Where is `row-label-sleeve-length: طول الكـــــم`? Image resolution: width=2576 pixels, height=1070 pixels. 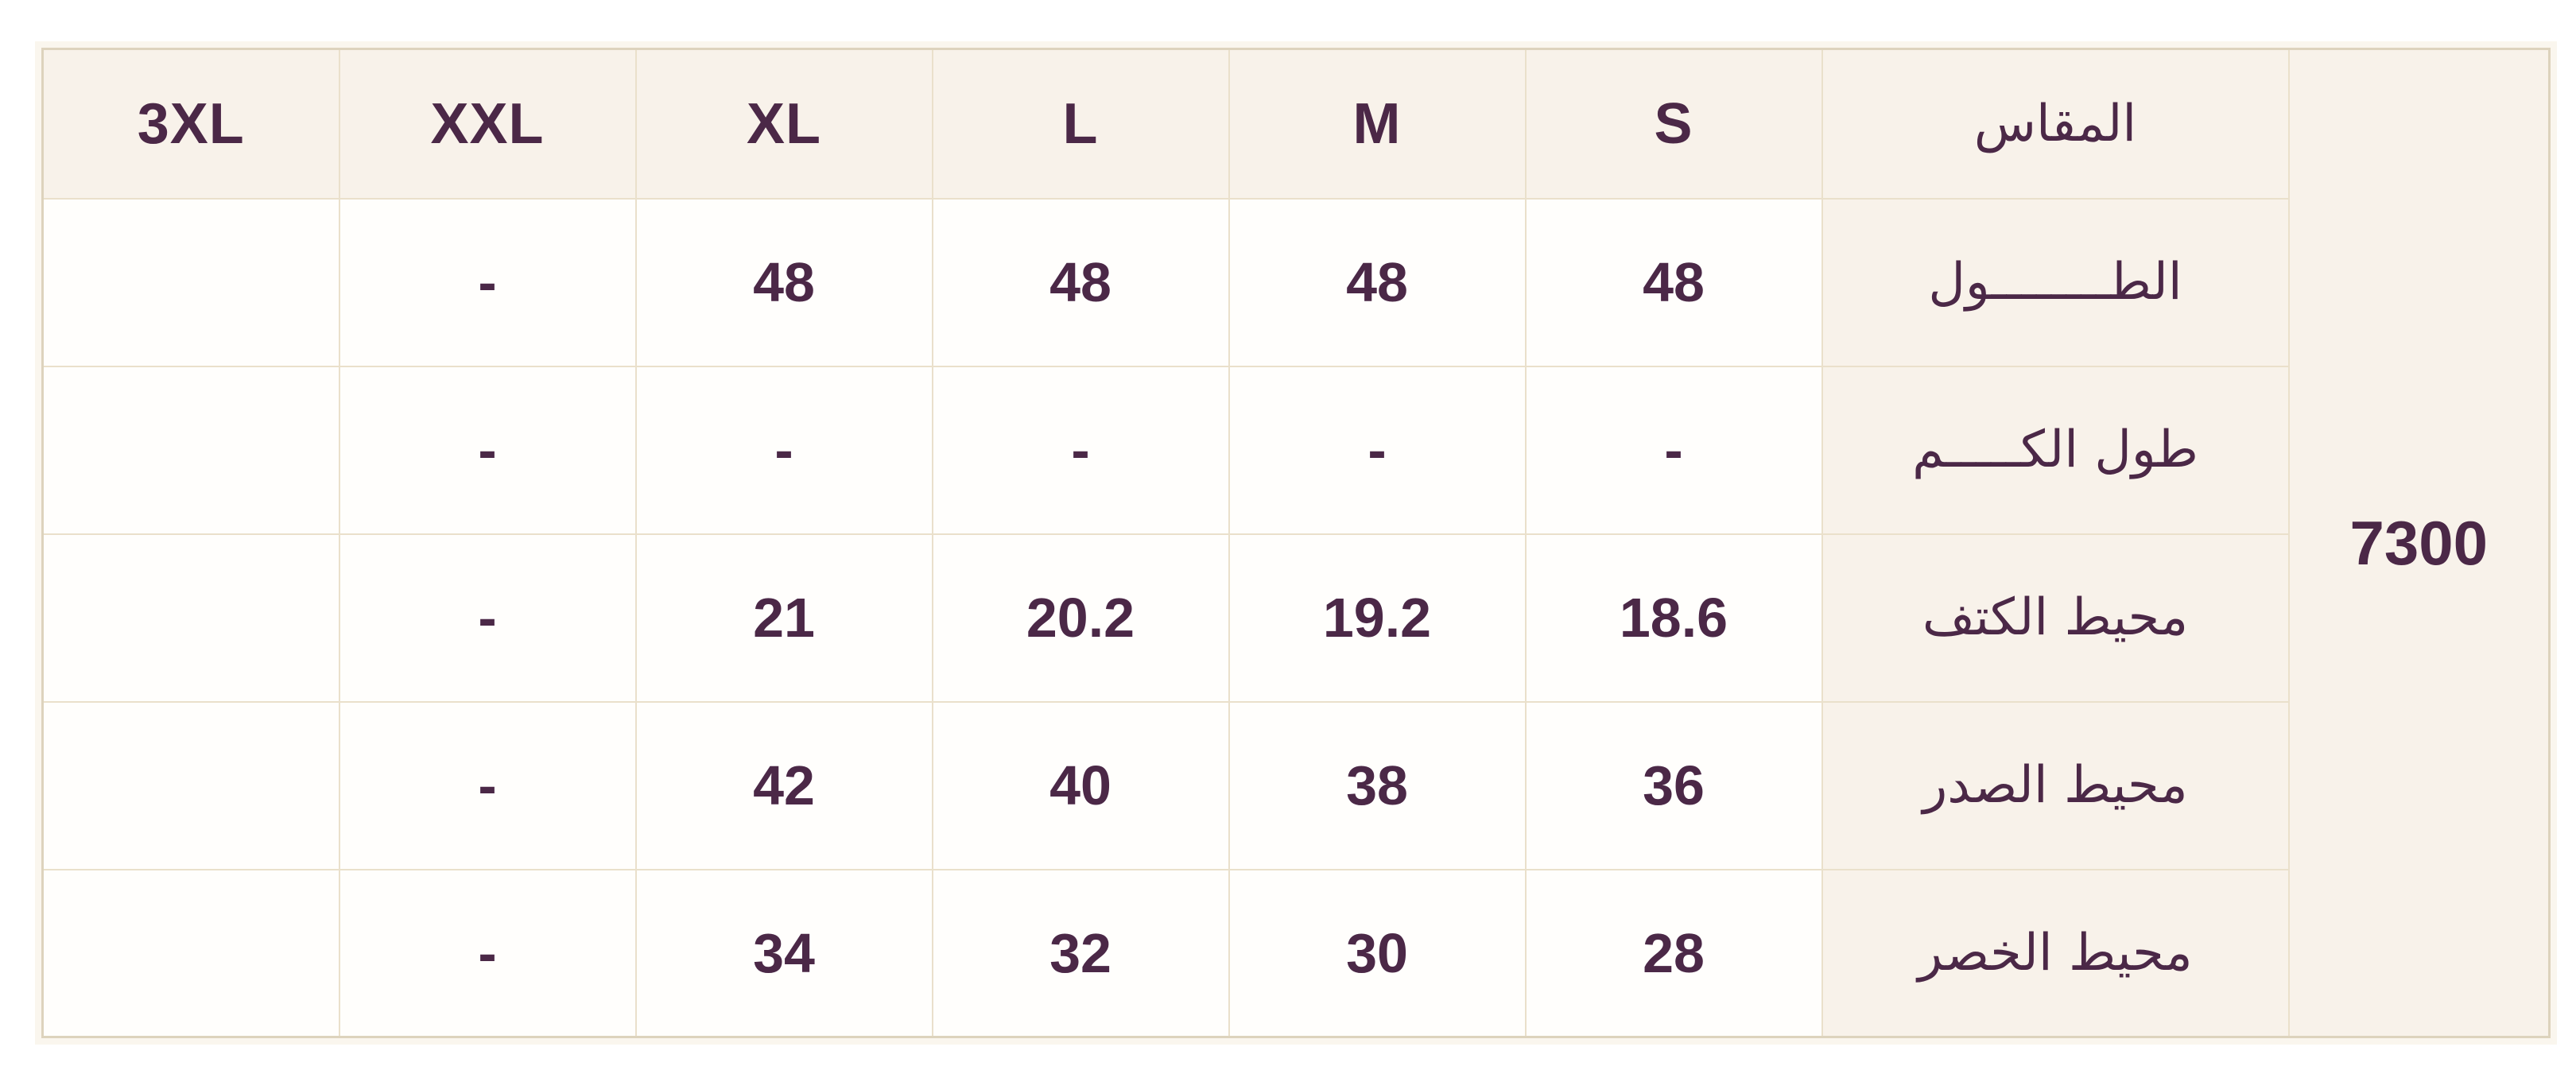 row-label-sleeve-length: طول الكـــــم is located at coordinates (2055, 450).